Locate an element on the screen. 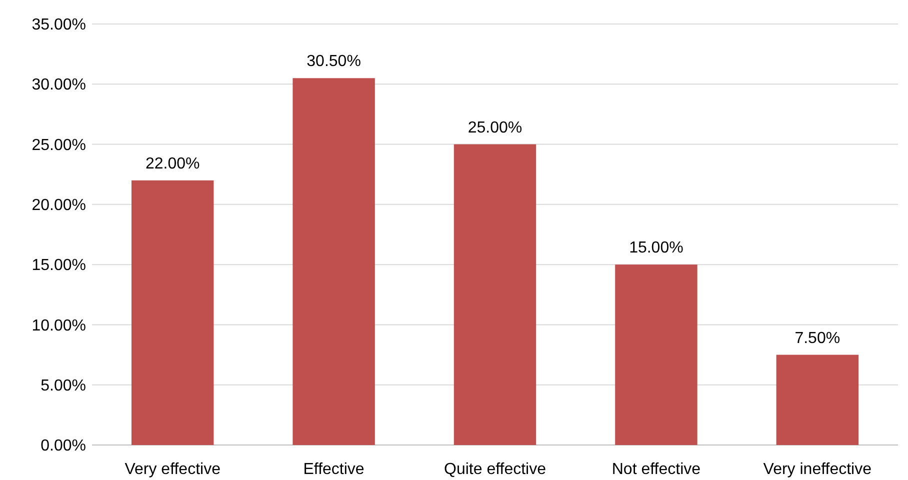  y-tick-label: 25.00% is located at coordinates (59, 145).